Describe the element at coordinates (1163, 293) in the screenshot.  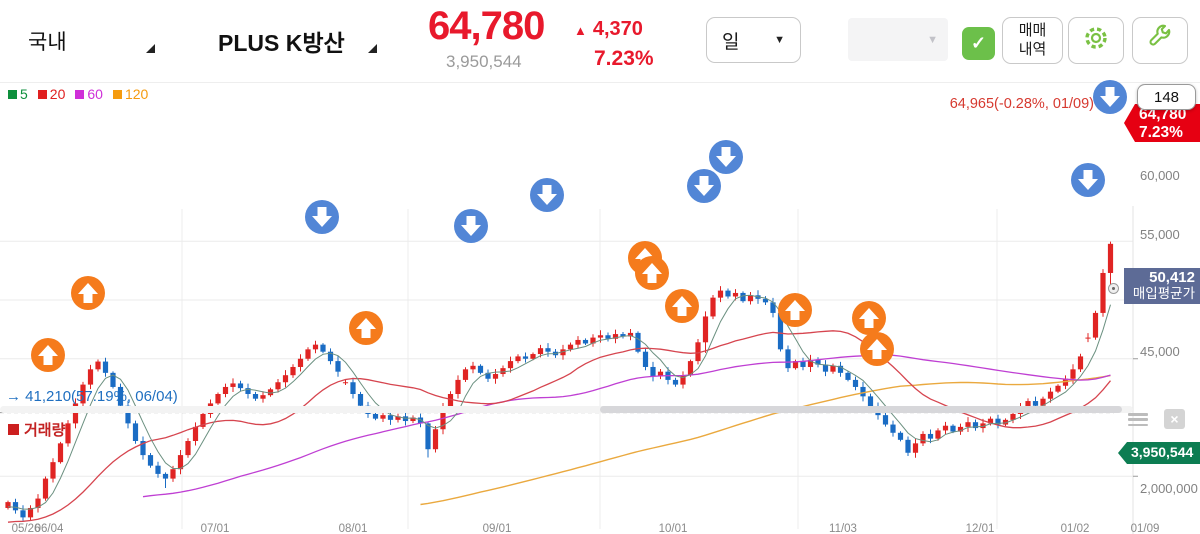
I see `avg-price-label: 매입평균가` at that location.